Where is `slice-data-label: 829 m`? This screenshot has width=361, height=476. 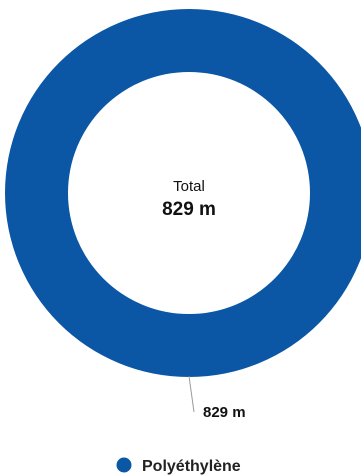
slice-data-label: 829 m is located at coordinates (224, 412).